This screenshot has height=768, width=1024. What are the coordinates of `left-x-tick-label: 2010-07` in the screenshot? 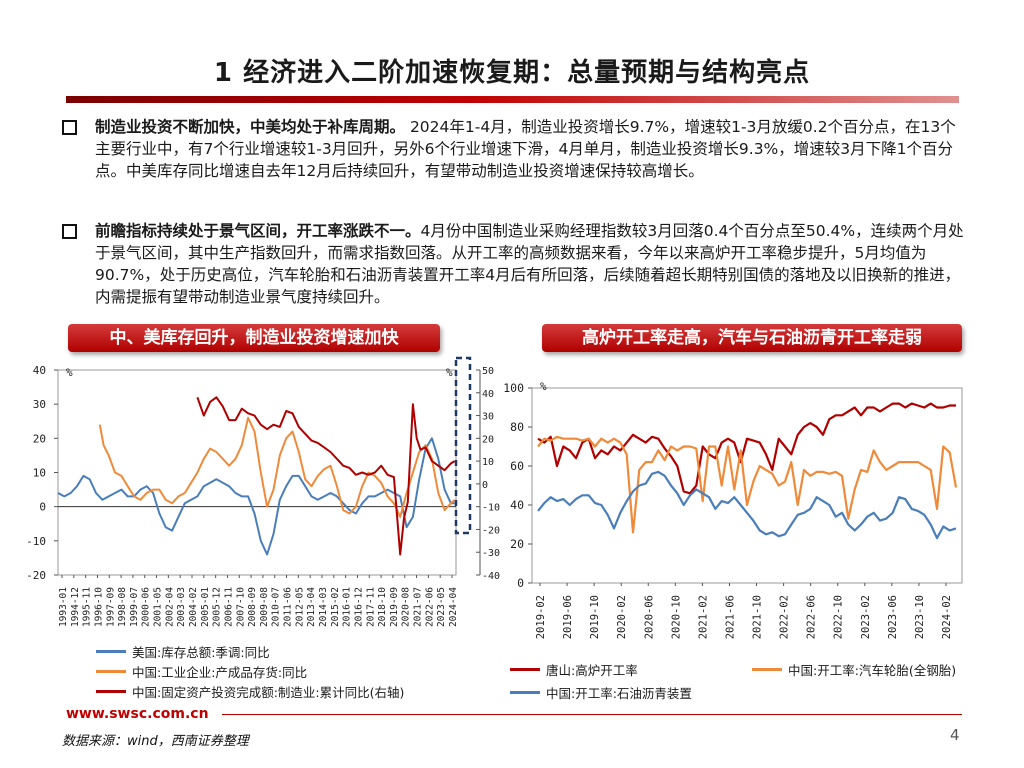 It's located at (276, 607).